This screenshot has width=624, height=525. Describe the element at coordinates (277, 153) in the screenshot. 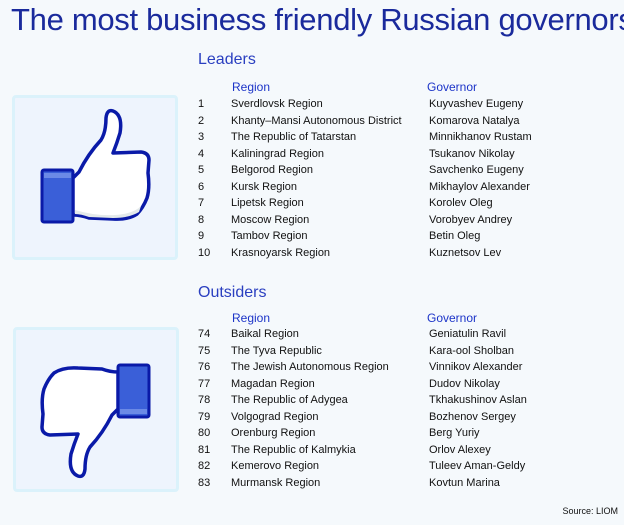

I see `region-cell: Kaliningrad Region` at that location.